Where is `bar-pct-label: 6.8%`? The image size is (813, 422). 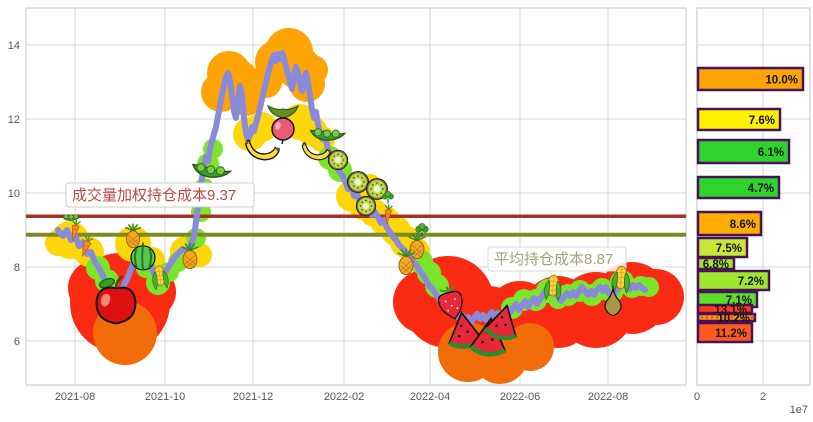
bar-pct-label: 6.8% is located at coordinates (716, 265).